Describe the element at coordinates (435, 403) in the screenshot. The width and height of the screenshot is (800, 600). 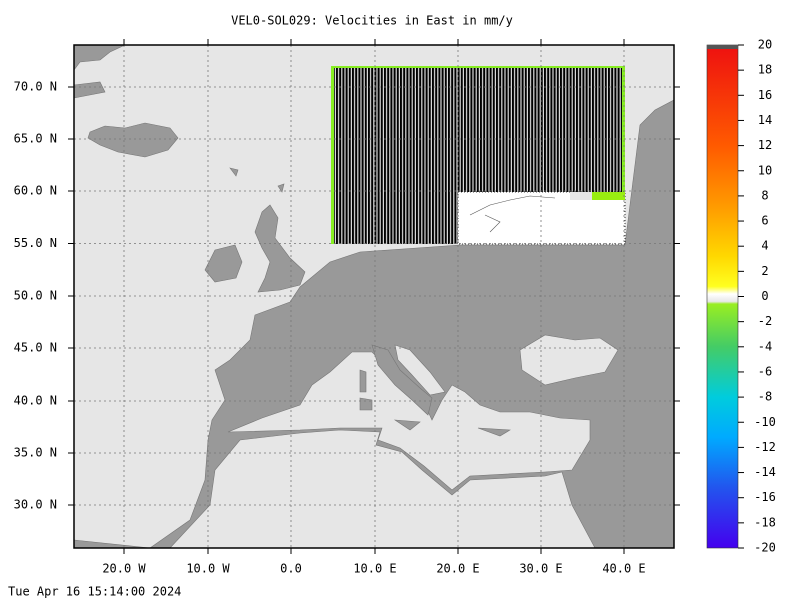
I see `islands` at that location.